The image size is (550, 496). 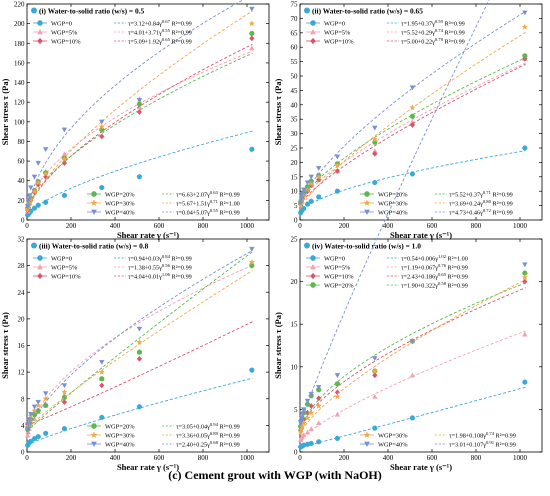 What do you see at coordinates (457, 286) in the screenshot?
I see `equation-r2-3: R²=0.99` at bounding box center [457, 286].